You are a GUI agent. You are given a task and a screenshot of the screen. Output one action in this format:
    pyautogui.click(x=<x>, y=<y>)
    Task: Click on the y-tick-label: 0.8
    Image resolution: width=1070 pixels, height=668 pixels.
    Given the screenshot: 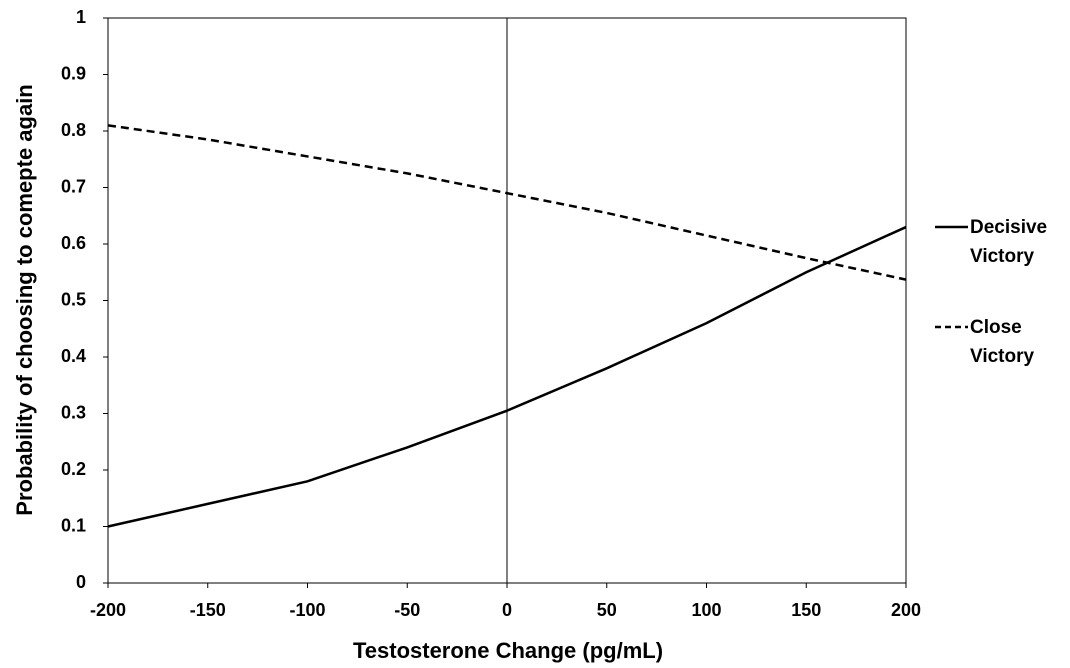 What is the action you would take?
    pyautogui.click(x=73, y=130)
    